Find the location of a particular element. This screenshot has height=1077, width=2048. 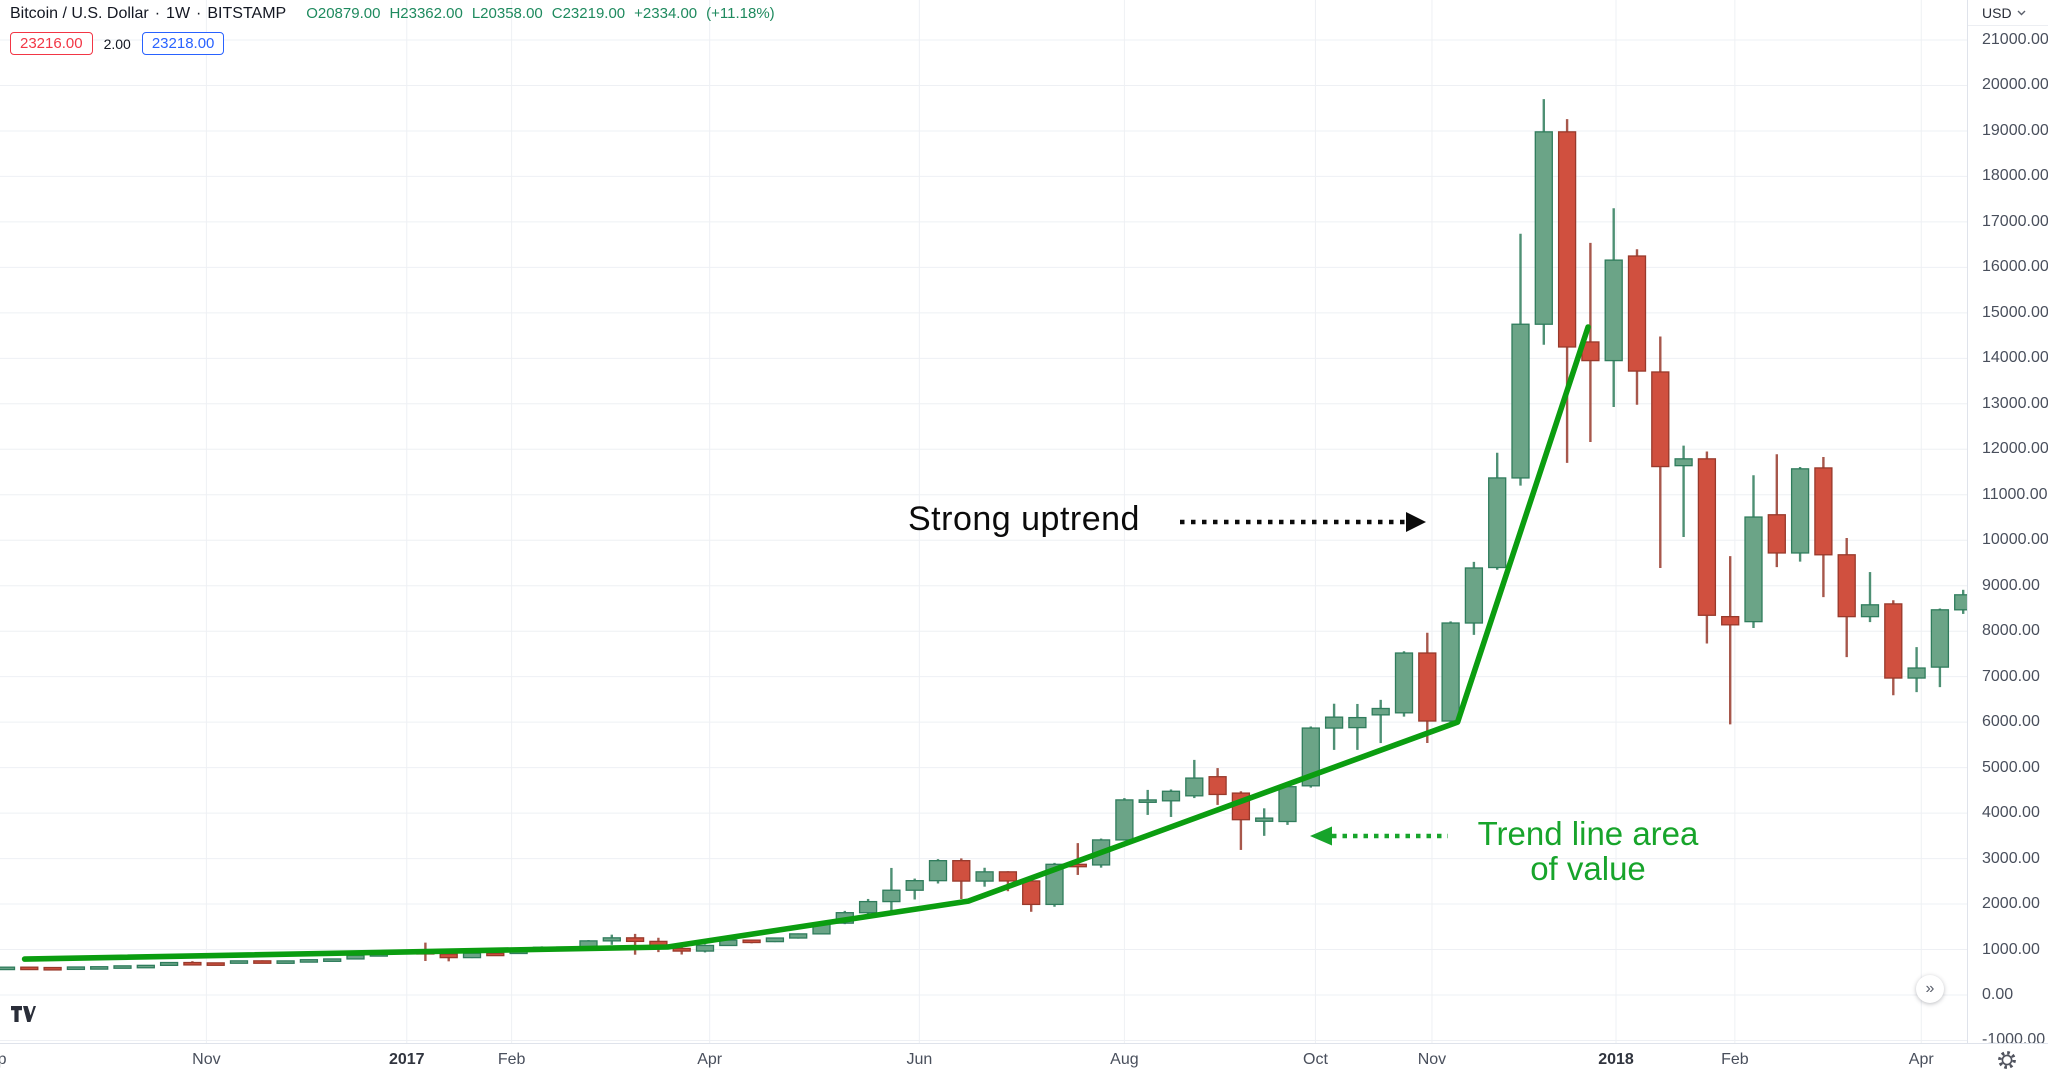

price-axis-label: 21000.00 is located at coordinates (2015, 39).